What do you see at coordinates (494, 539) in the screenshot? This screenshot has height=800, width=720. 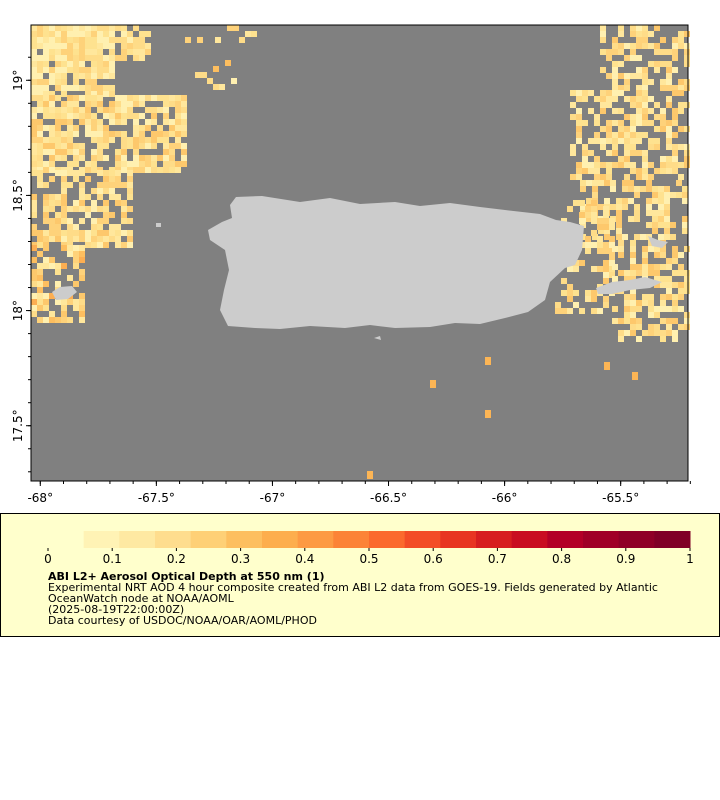 I see `colorbar-swatch` at bounding box center [494, 539].